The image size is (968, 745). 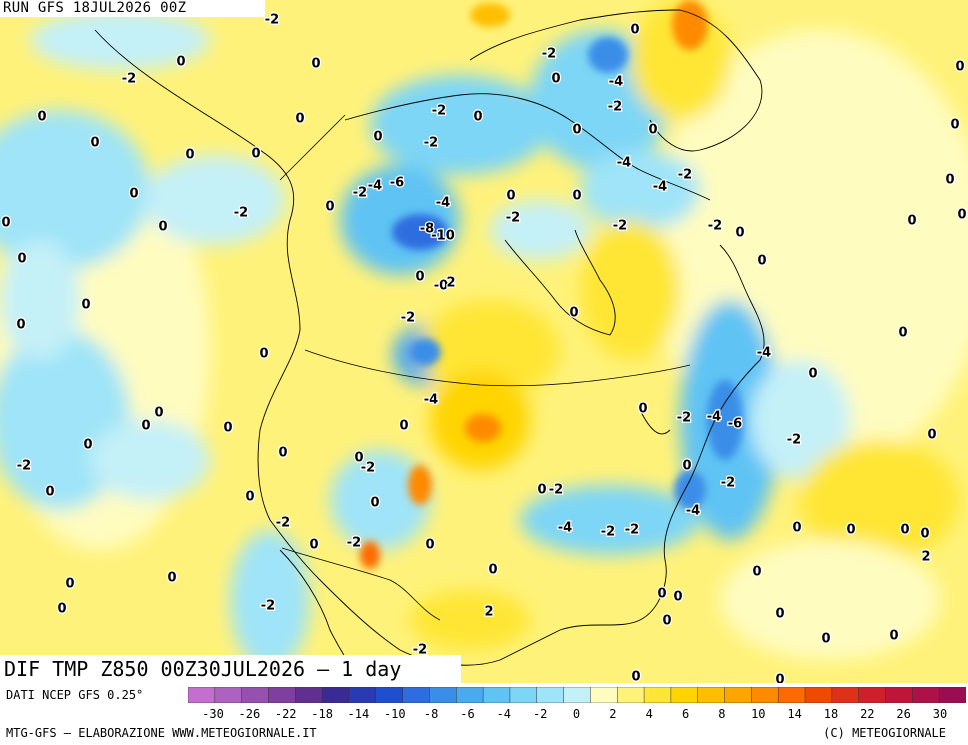 I want to click on color-scale-tick-label: -8, so click(x=431, y=714).